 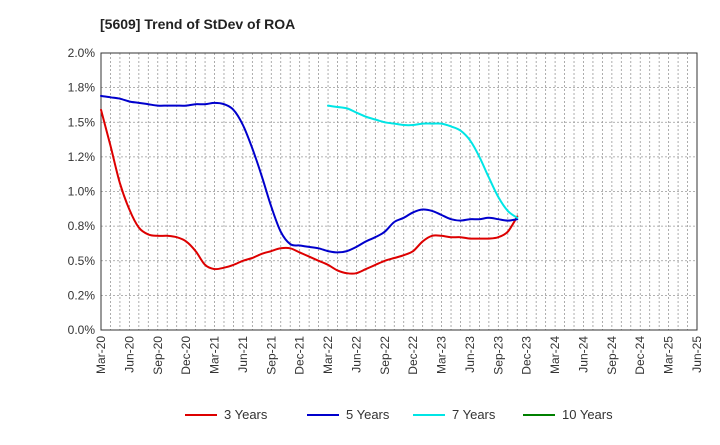 I want to click on x-tick-label: Jun-23, so click(x=470, y=354).